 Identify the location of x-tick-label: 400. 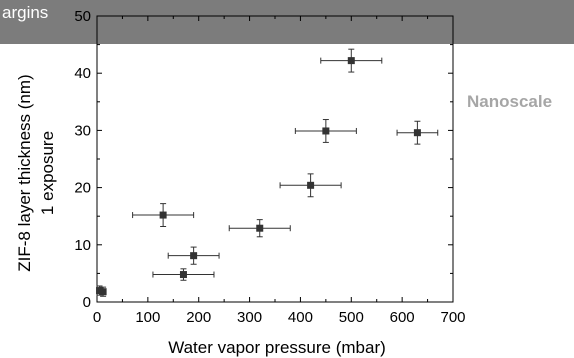
(300, 317).